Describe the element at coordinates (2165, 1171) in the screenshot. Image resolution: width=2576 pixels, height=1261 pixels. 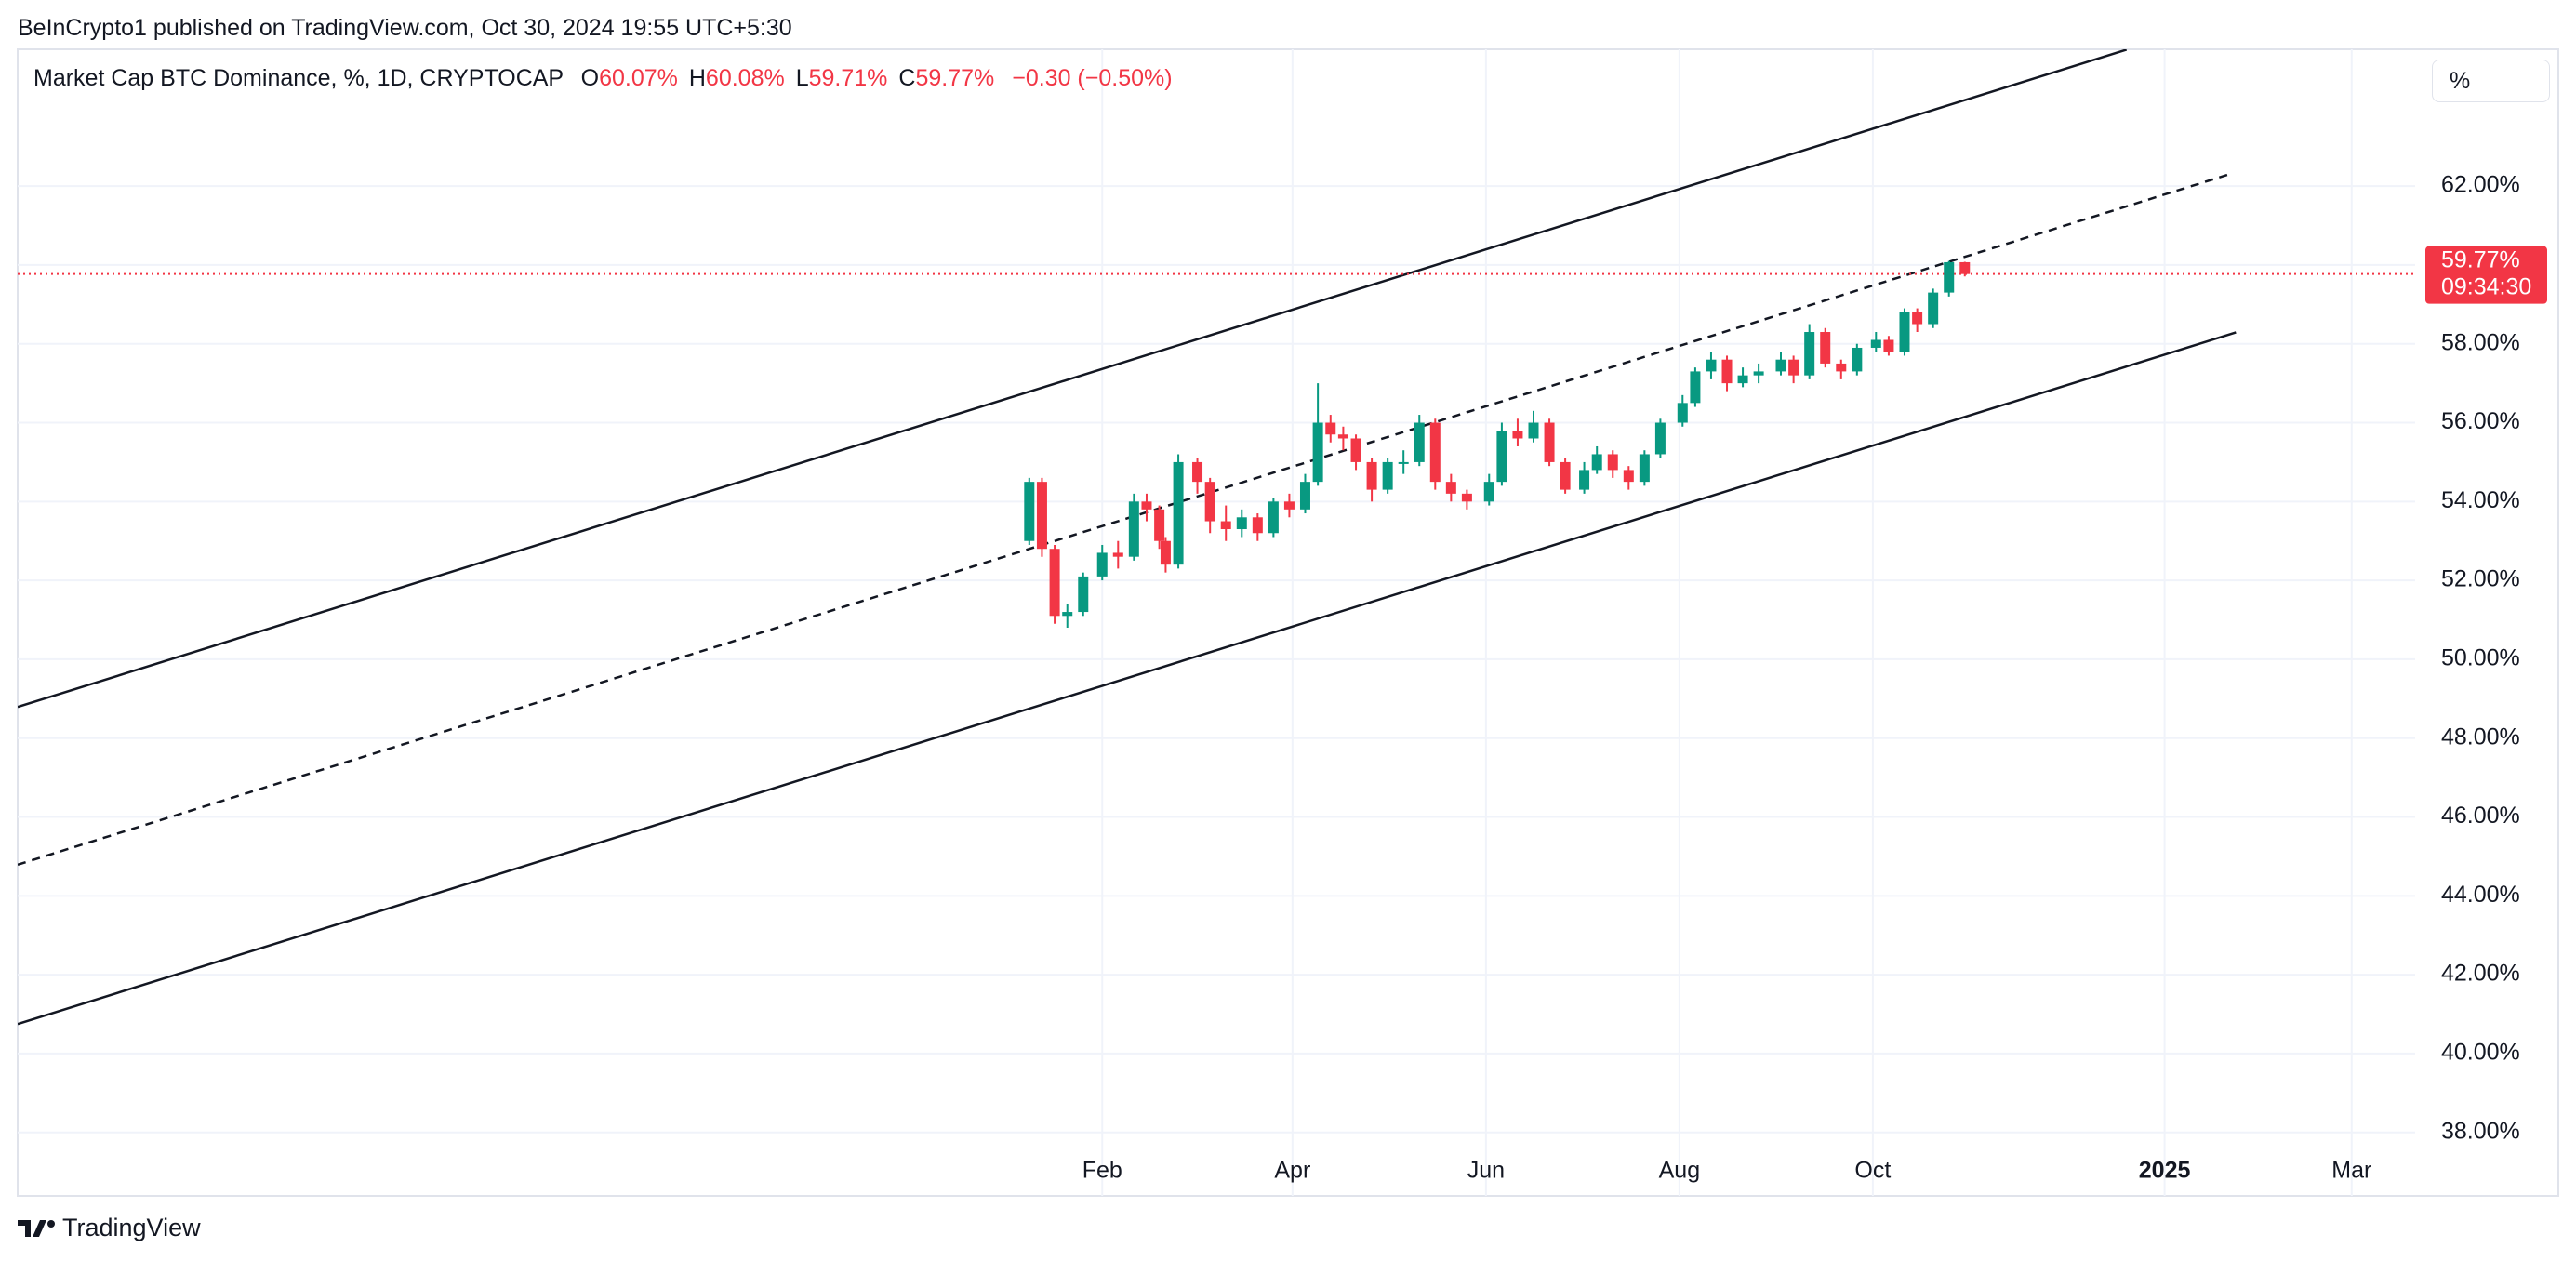
I see `x-tick-label: 2025` at that location.